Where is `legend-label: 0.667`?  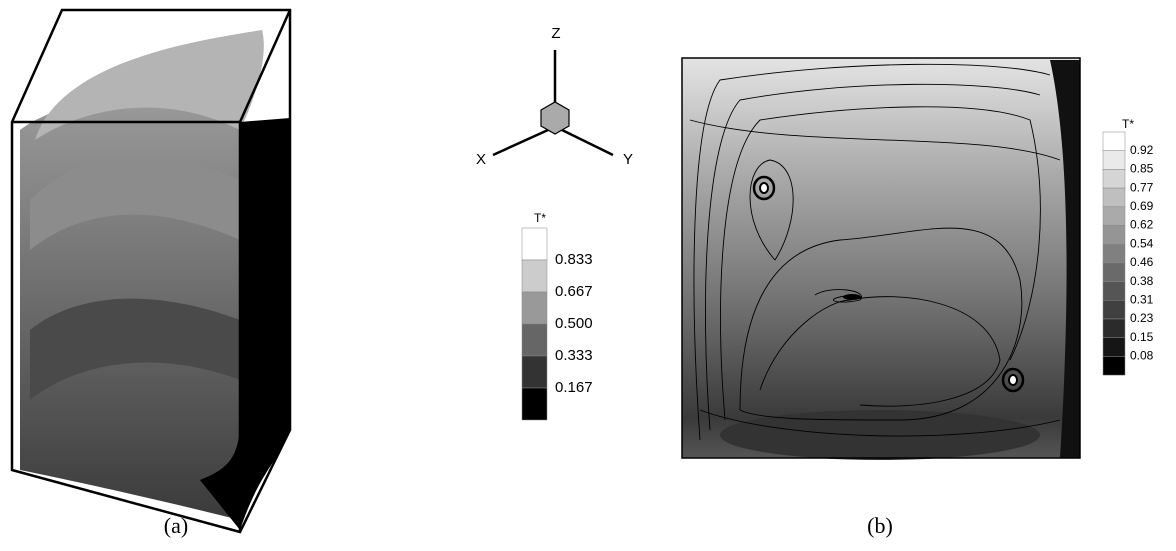 legend-label: 0.667 is located at coordinates (574, 291).